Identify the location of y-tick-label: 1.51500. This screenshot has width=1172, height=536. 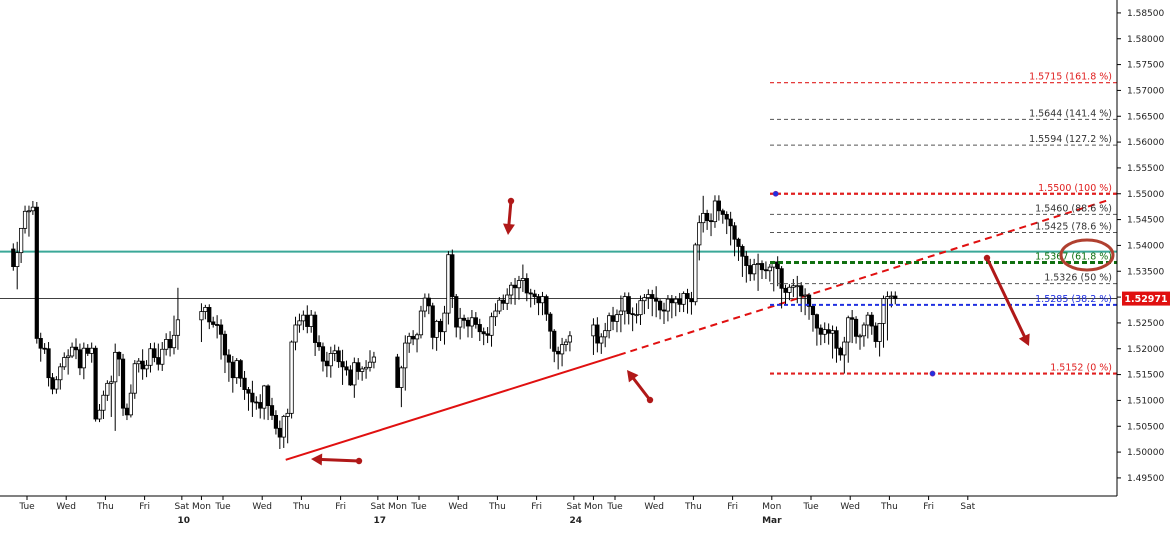
(1145, 376).